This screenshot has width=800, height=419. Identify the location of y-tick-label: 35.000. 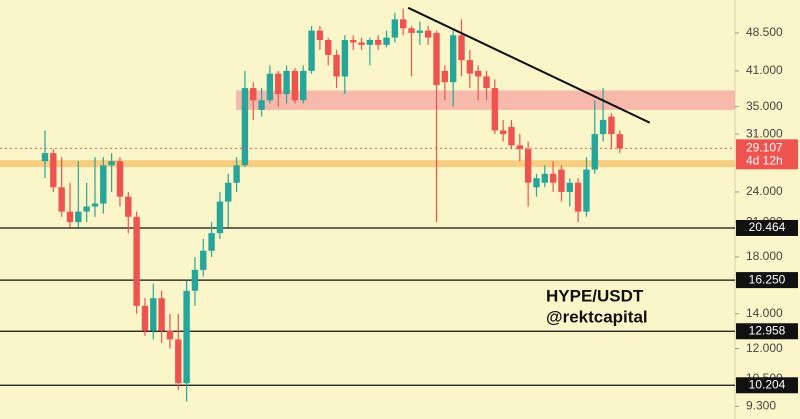
(764, 106).